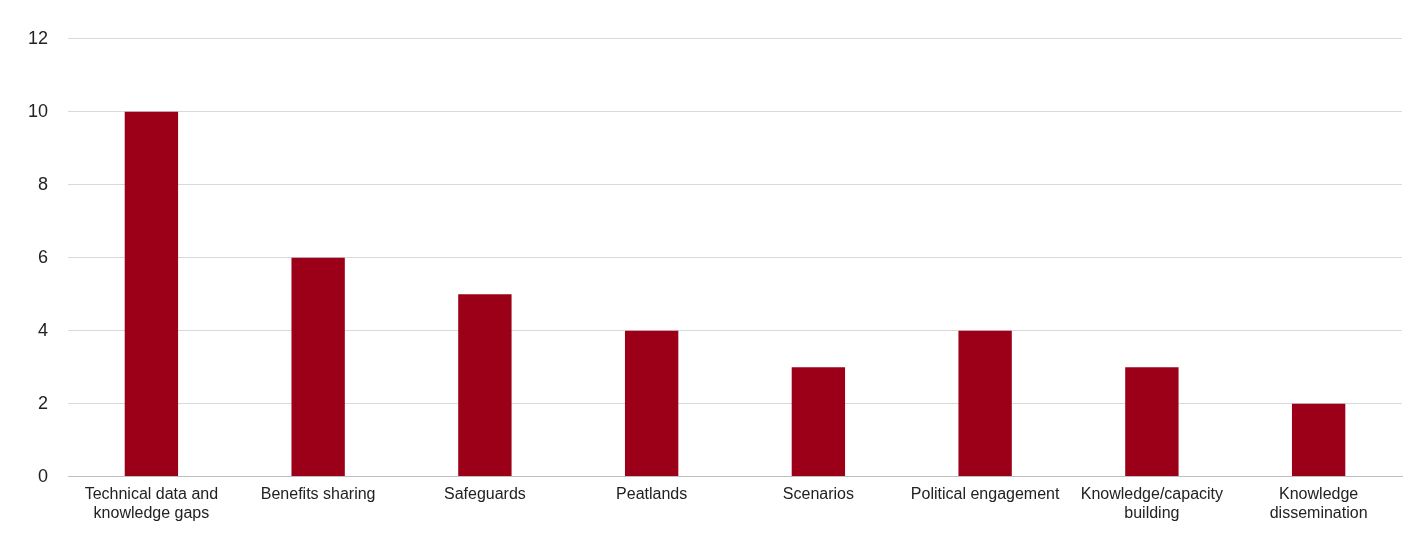  Describe the element at coordinates (43, 475) in the screenshot. I see `y-tick-label: 0` at that location.